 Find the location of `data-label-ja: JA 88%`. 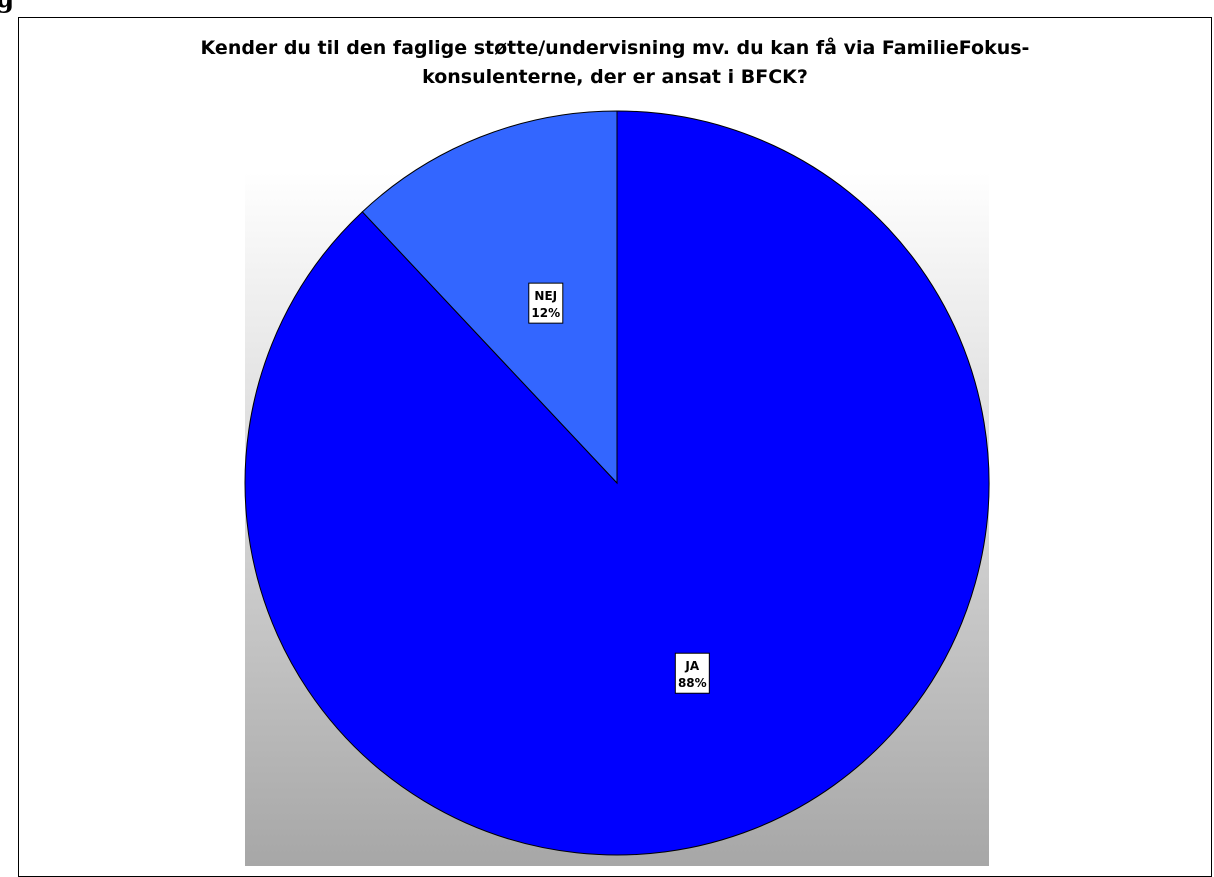

data-label-ja: JA 88% is located at coordinates (692, 673).